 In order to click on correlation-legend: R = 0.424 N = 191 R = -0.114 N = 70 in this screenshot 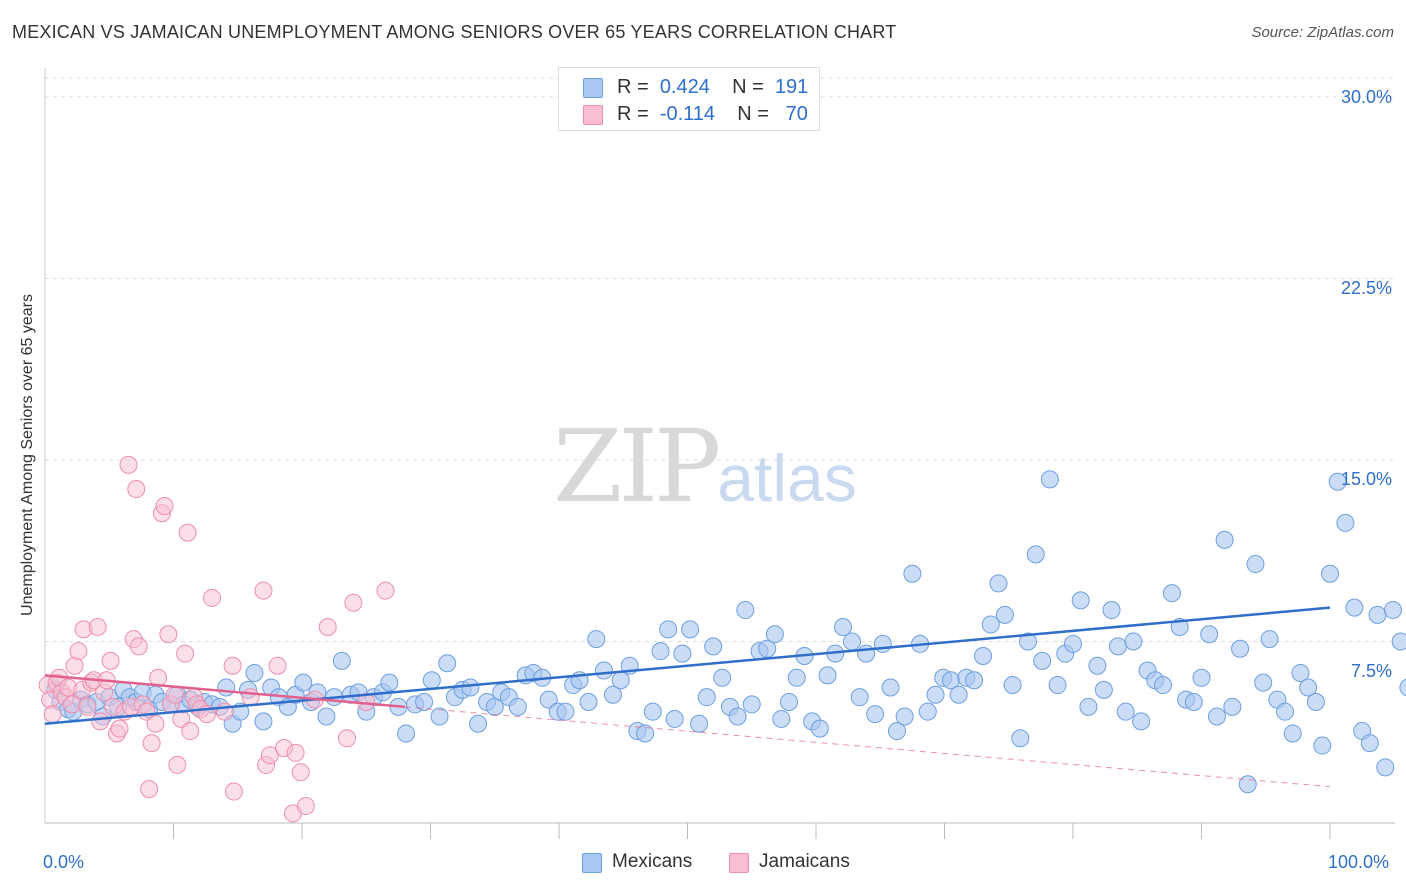, I will do `click(689, 99)`.